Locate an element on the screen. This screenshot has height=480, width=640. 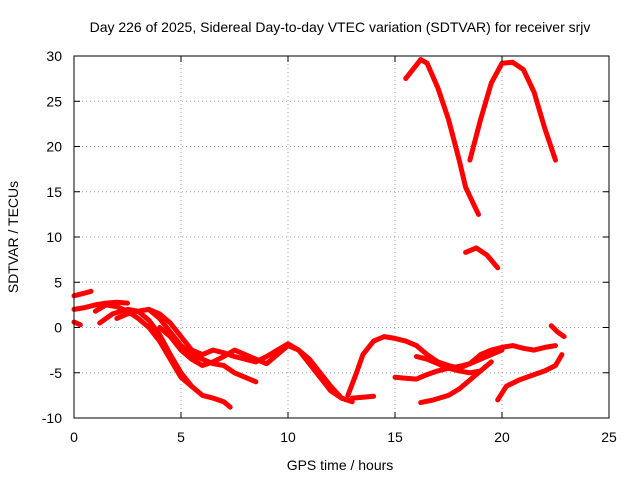
y-tick-label: 0 is located at coordinates (58, 328).